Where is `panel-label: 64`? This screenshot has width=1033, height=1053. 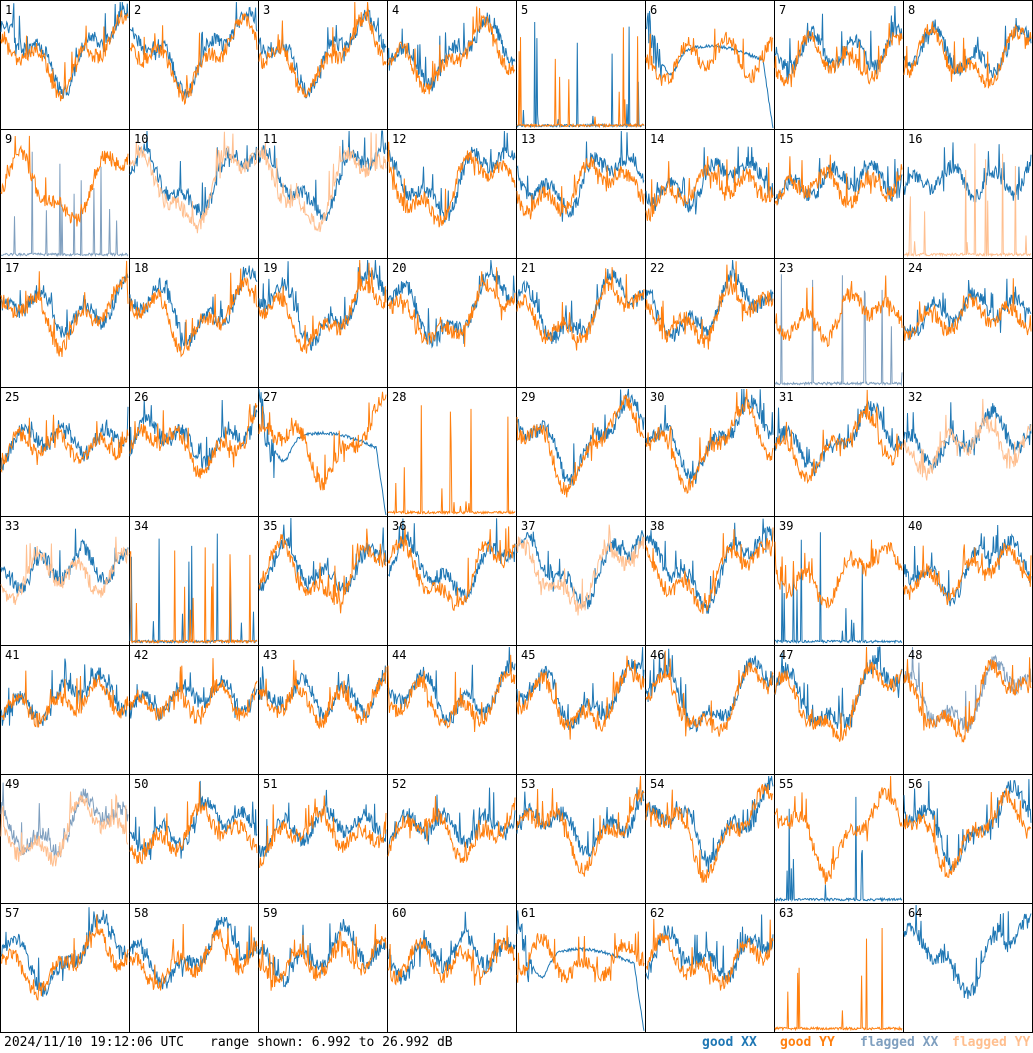 panel-label: 64 is located at coordinates (915, 913).